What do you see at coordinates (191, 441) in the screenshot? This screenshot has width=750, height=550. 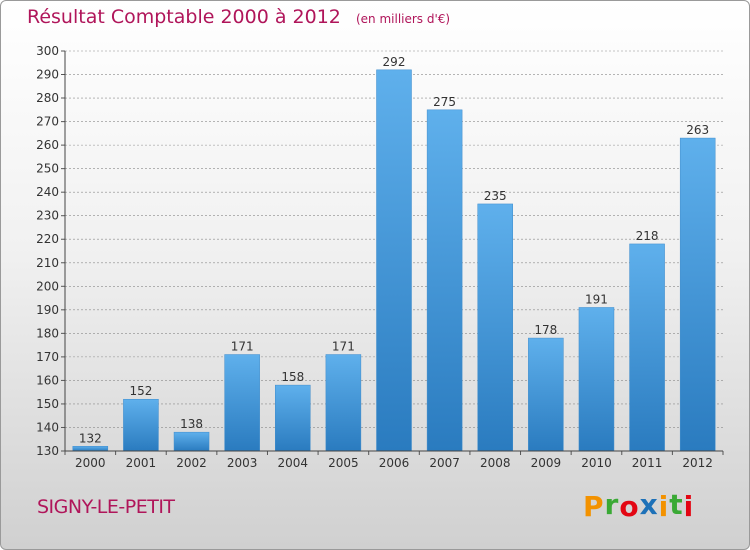 I see `bar-2002` at bounding box center [191, 441].